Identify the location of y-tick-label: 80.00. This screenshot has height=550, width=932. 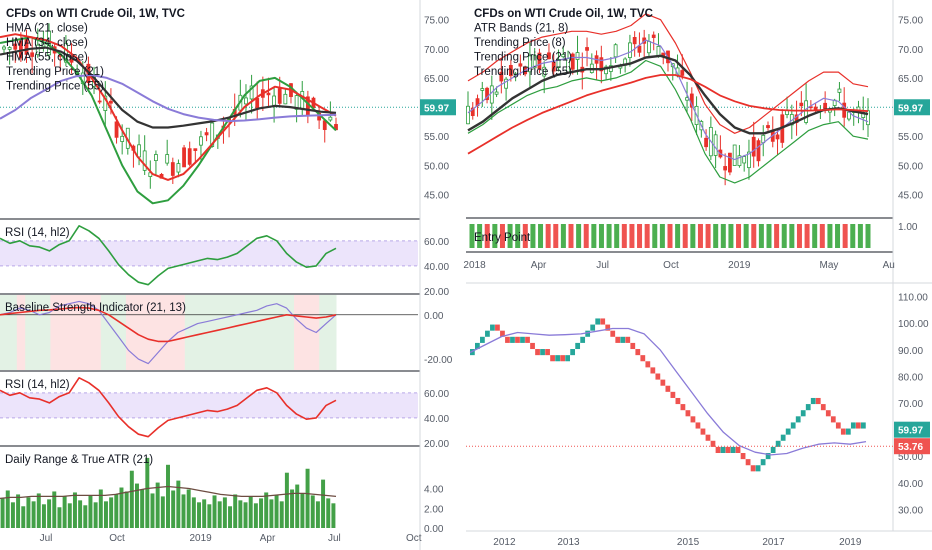
(910, 377).